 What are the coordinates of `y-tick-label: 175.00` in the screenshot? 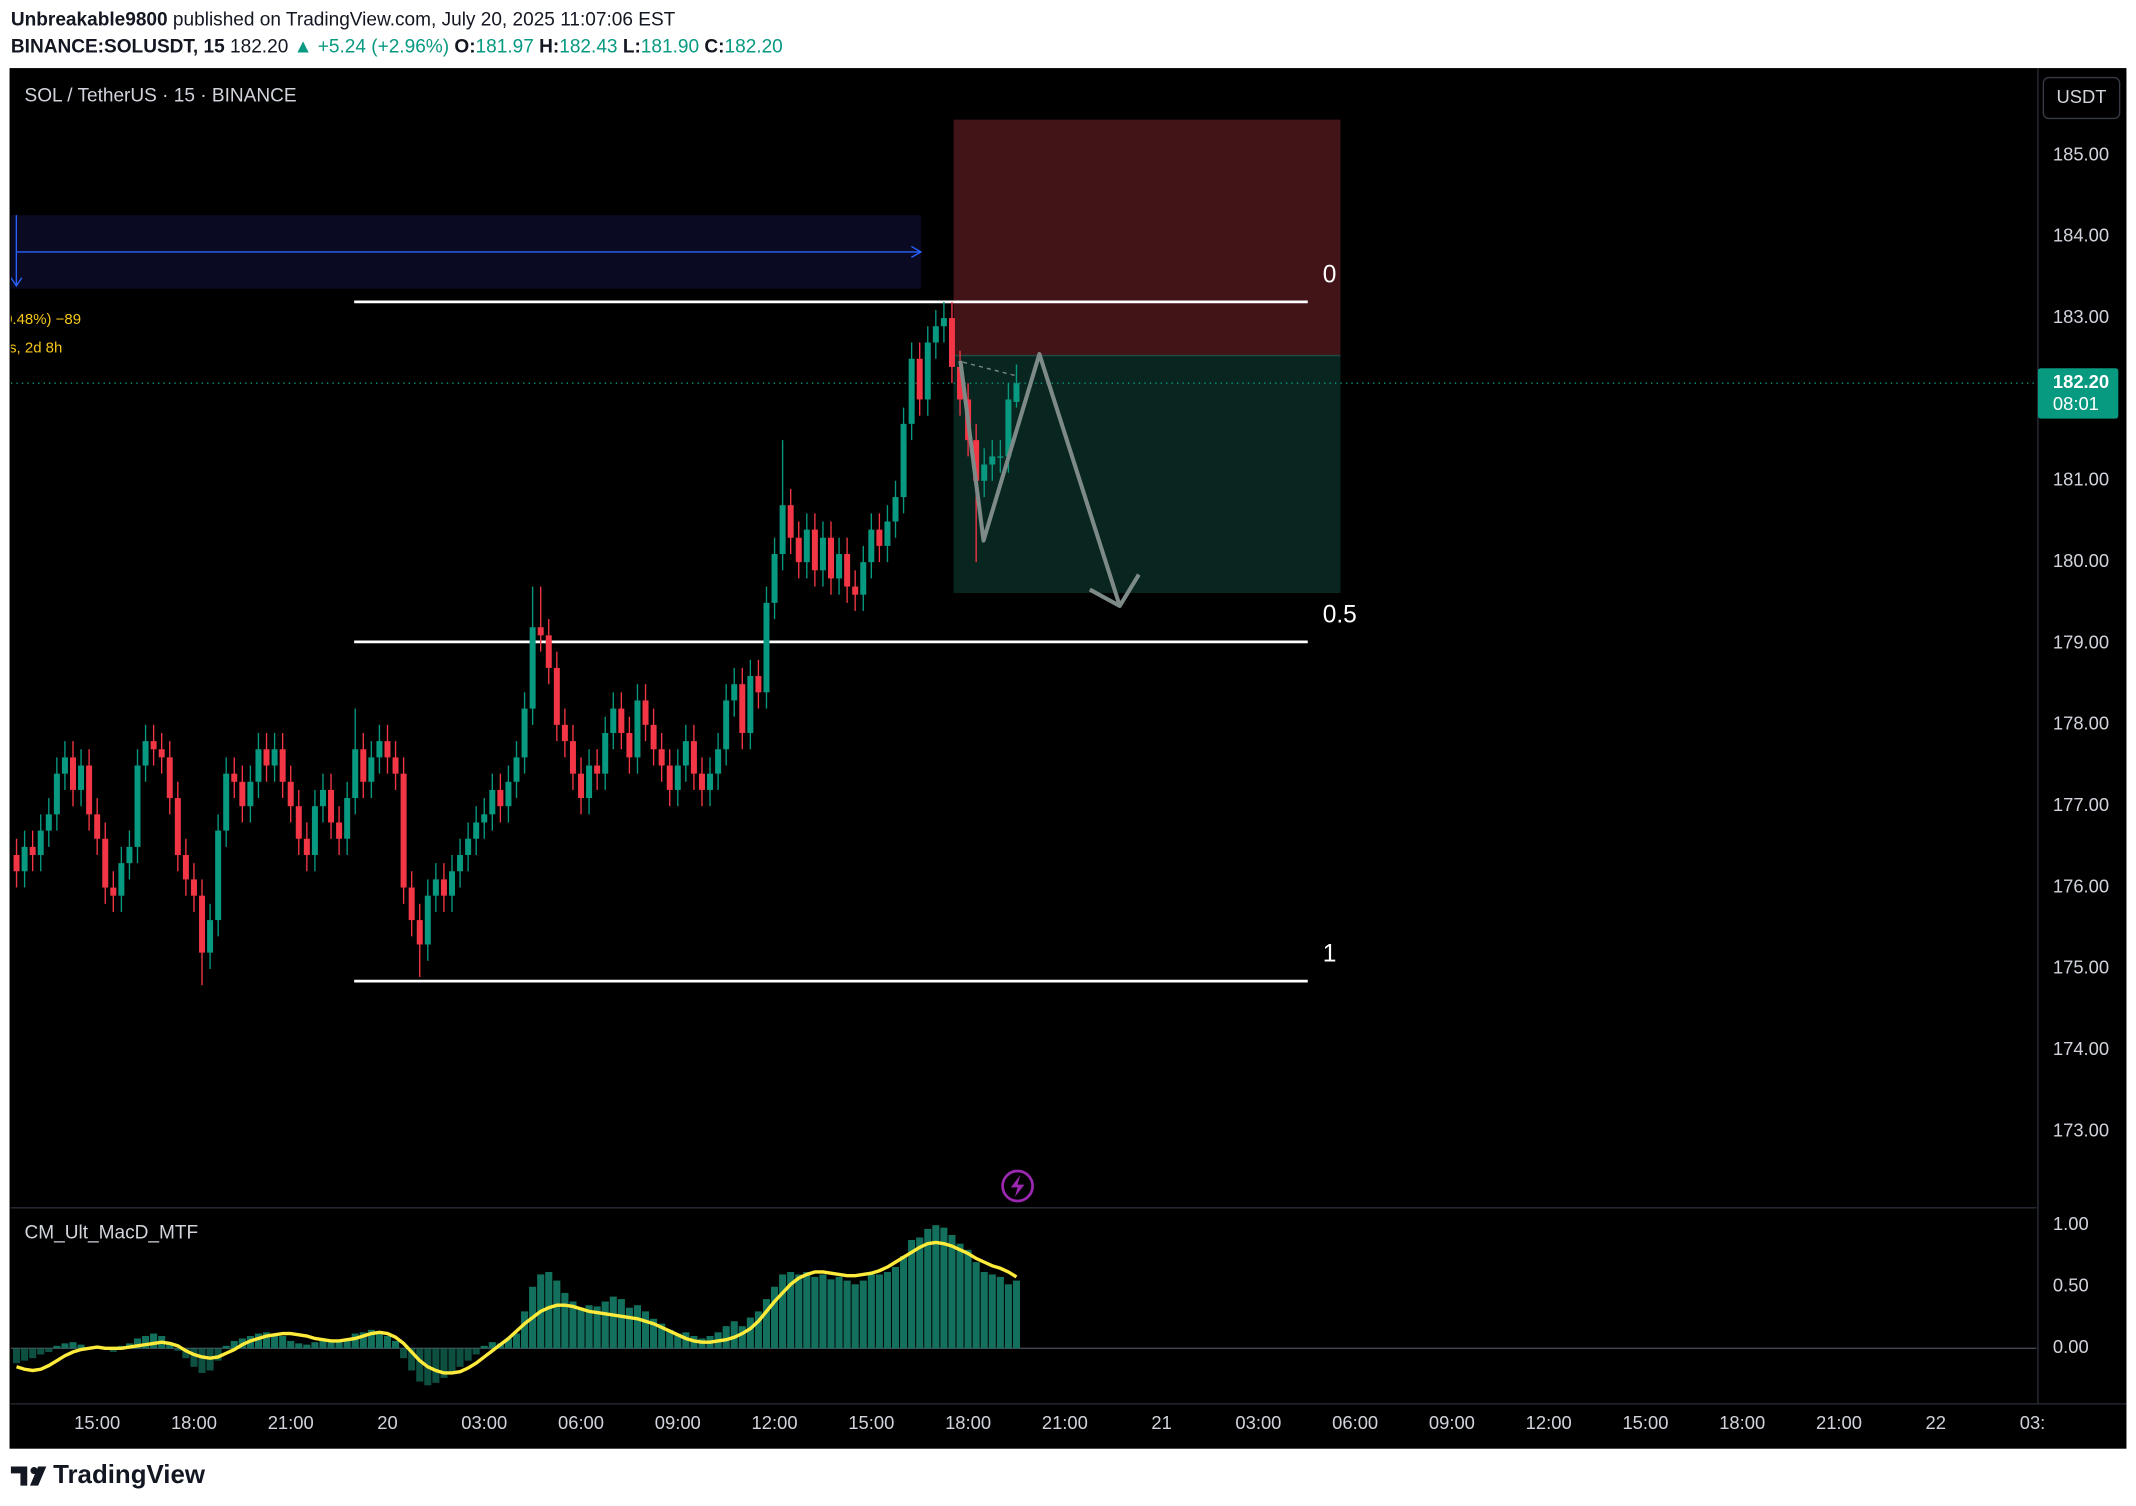 It's located at (2081, 967).